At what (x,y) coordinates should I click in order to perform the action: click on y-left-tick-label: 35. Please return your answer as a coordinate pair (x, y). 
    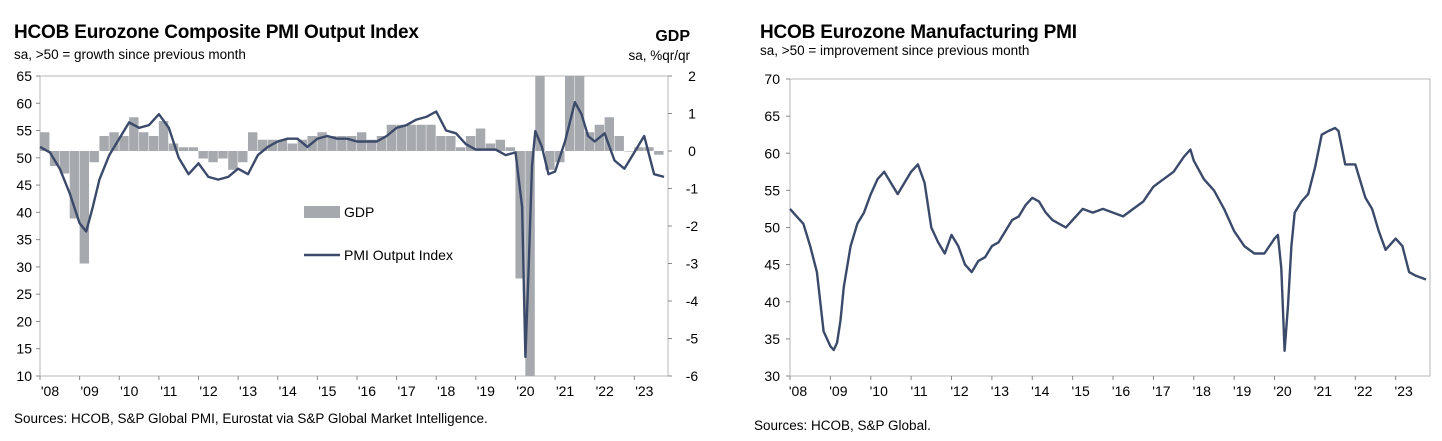
    Looking at the image, I should click on (24, 240).